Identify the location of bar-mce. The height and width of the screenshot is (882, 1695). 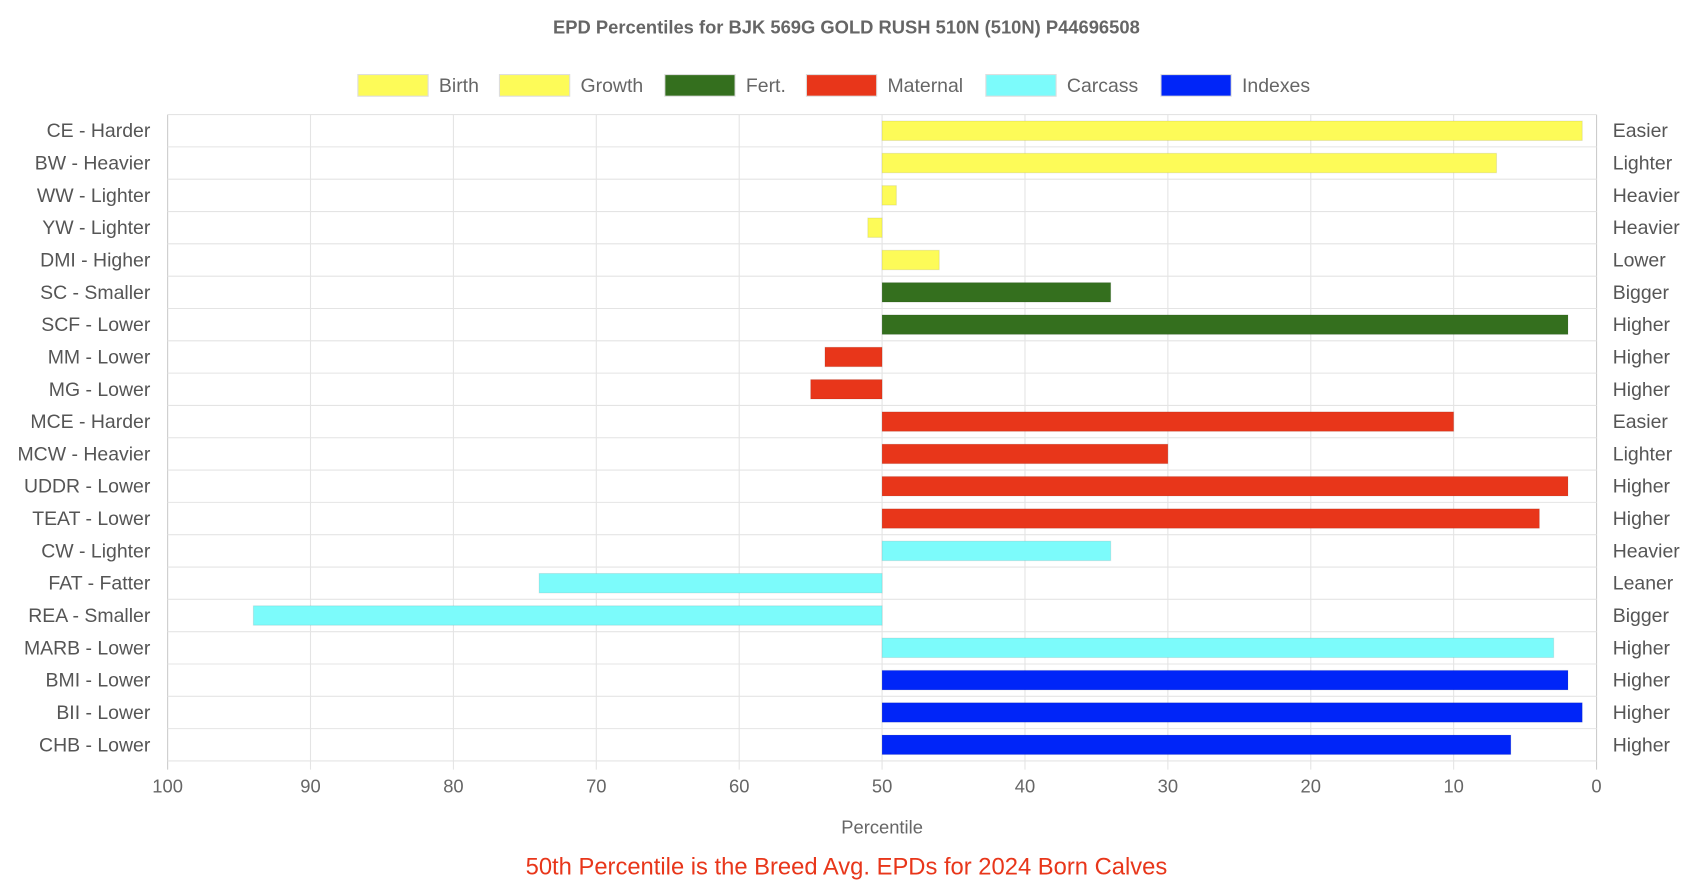
(1168, 421).